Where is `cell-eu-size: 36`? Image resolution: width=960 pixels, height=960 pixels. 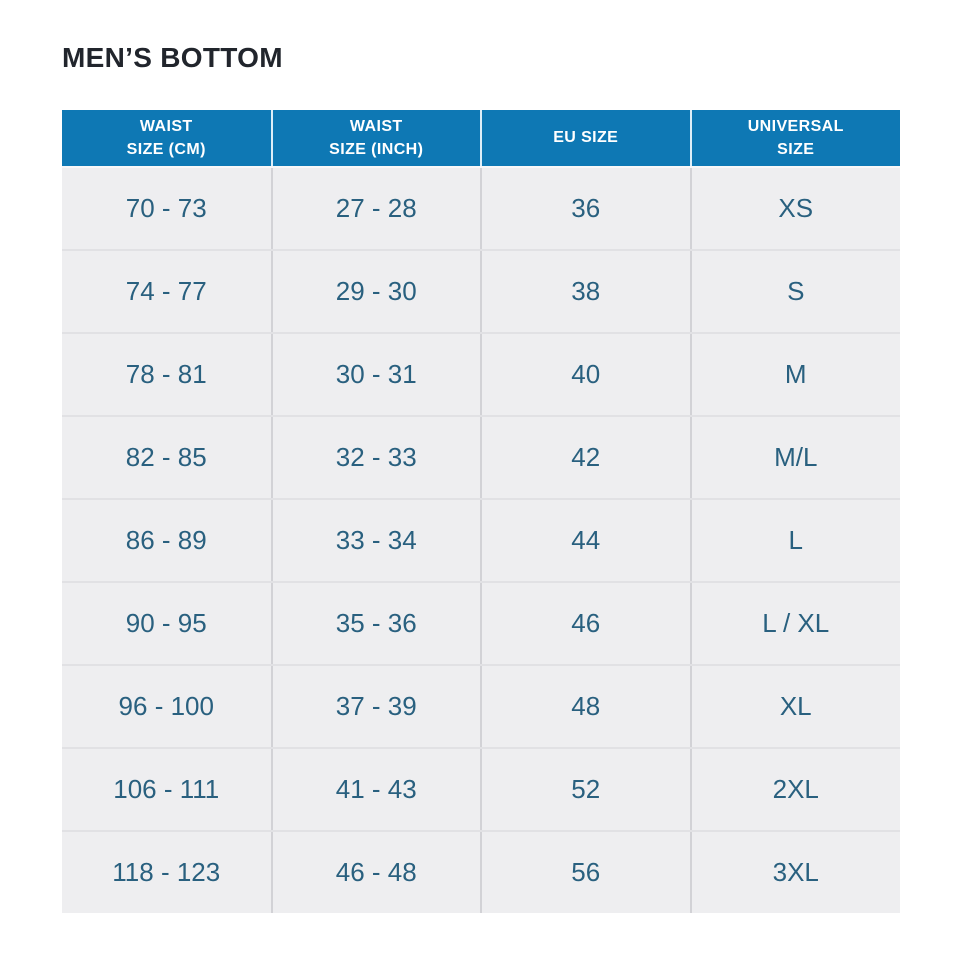 cell-eu-size: 36 is located at coordinates (586, 209).